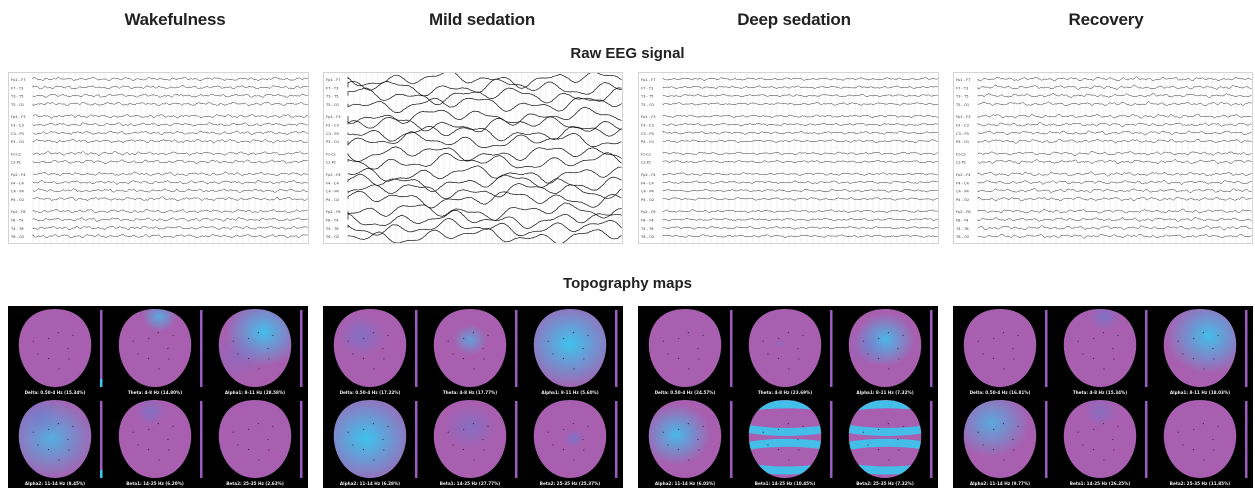  What do you see at coordinates (17, 126) in the screenshot?
I see `channel-label: F3 - C3` at bounding box center [17, 126].